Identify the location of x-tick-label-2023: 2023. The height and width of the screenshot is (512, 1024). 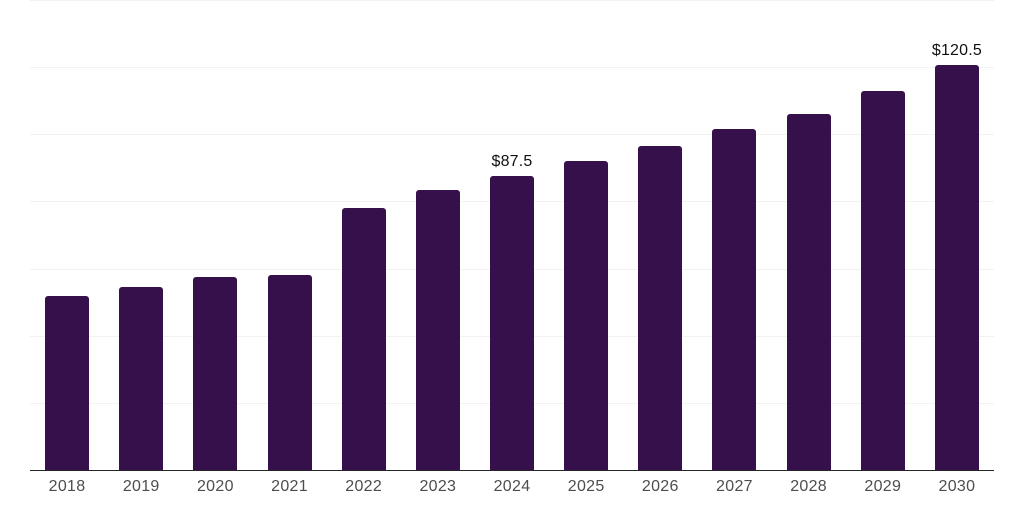
(438, 486).